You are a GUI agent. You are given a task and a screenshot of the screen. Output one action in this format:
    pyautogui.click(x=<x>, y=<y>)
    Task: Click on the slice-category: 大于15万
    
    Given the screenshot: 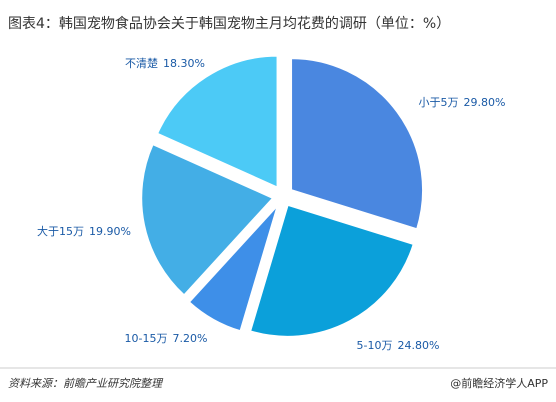 What is the action you would take?
    pyautogui.click(x=60, y=231)
    